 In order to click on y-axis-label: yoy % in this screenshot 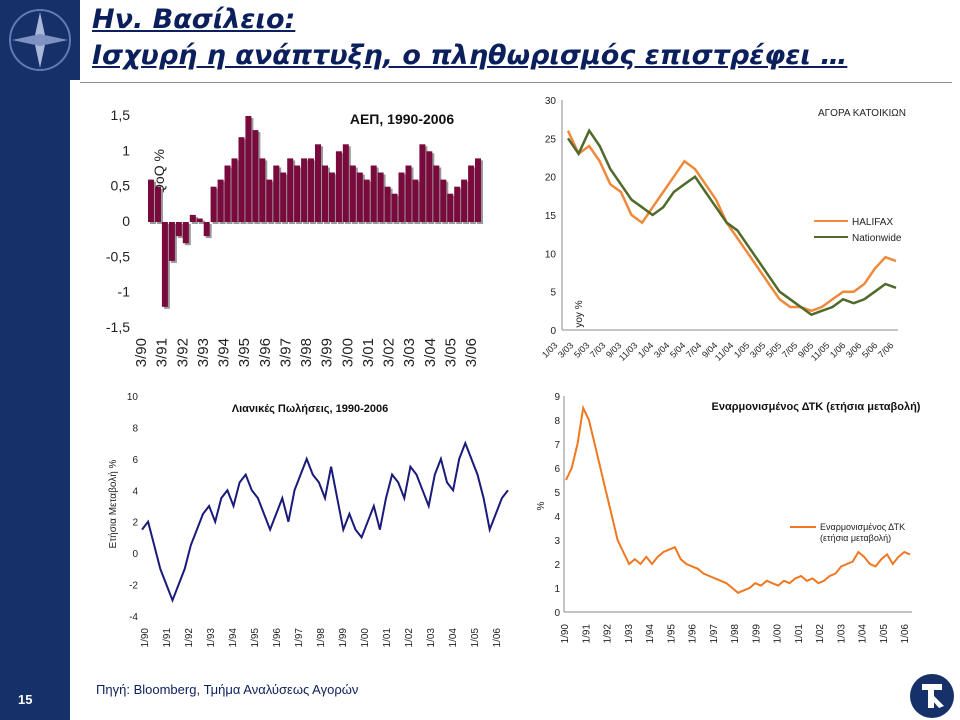, I will do `click(579, 313)`.